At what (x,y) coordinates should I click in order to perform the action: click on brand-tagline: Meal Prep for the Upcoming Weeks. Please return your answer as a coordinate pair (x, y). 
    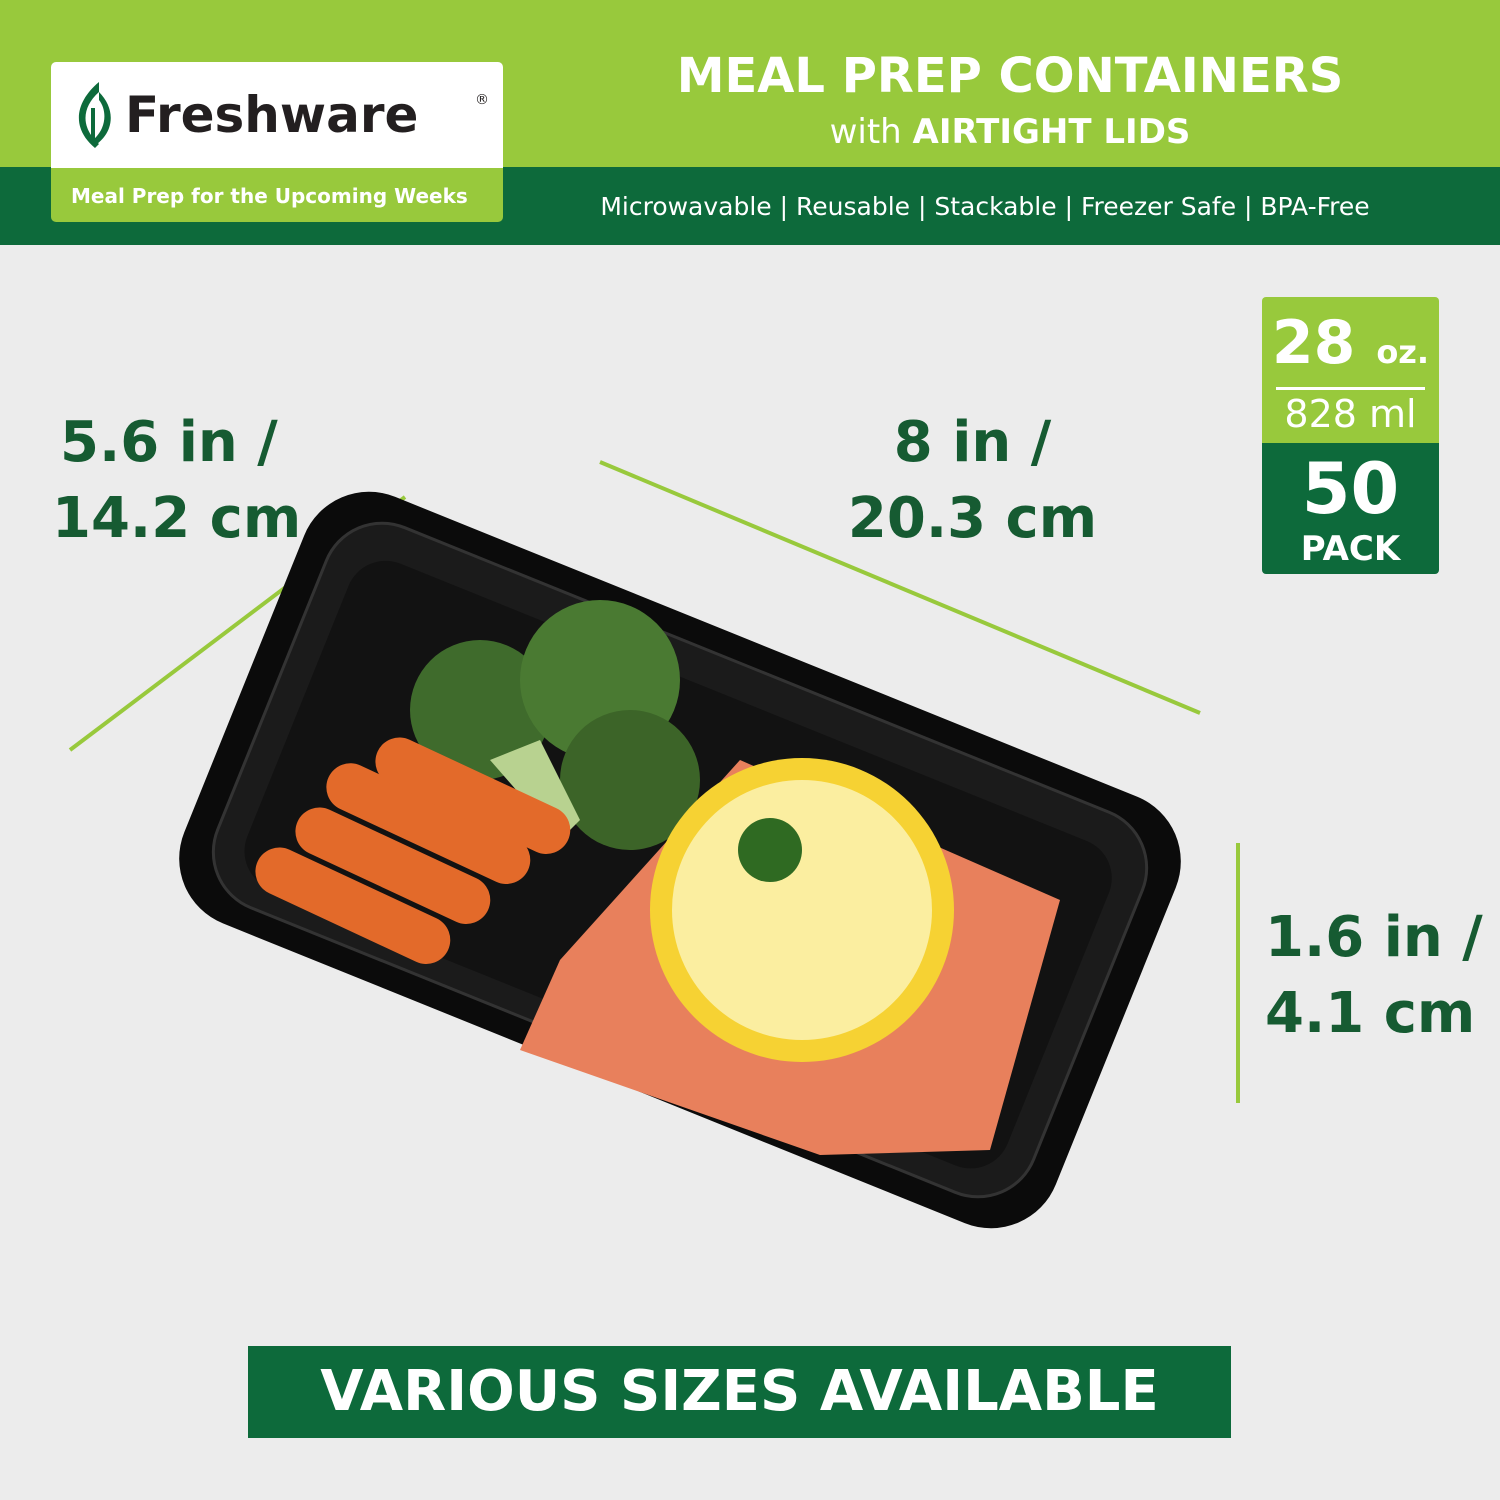
    Looking at the image, I should click on (269, 196).